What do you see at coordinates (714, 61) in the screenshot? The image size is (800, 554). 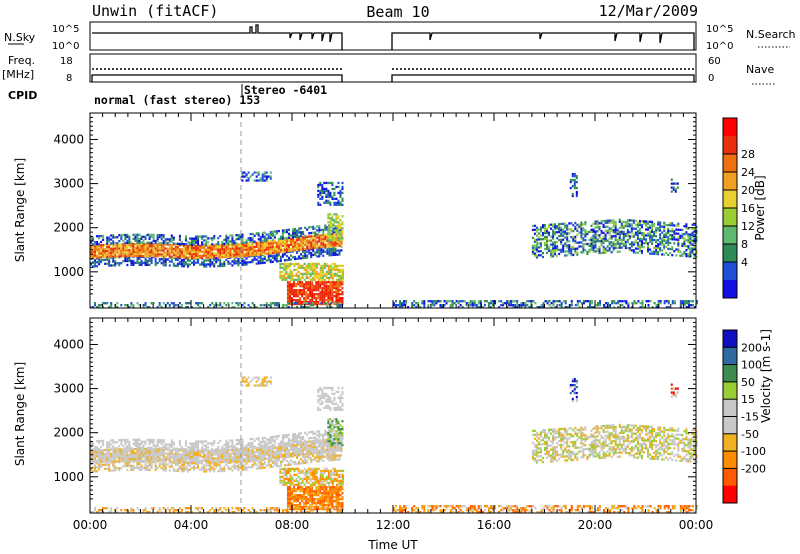 I see `nave-tick-high: 60` at bounding box center [714, 61].